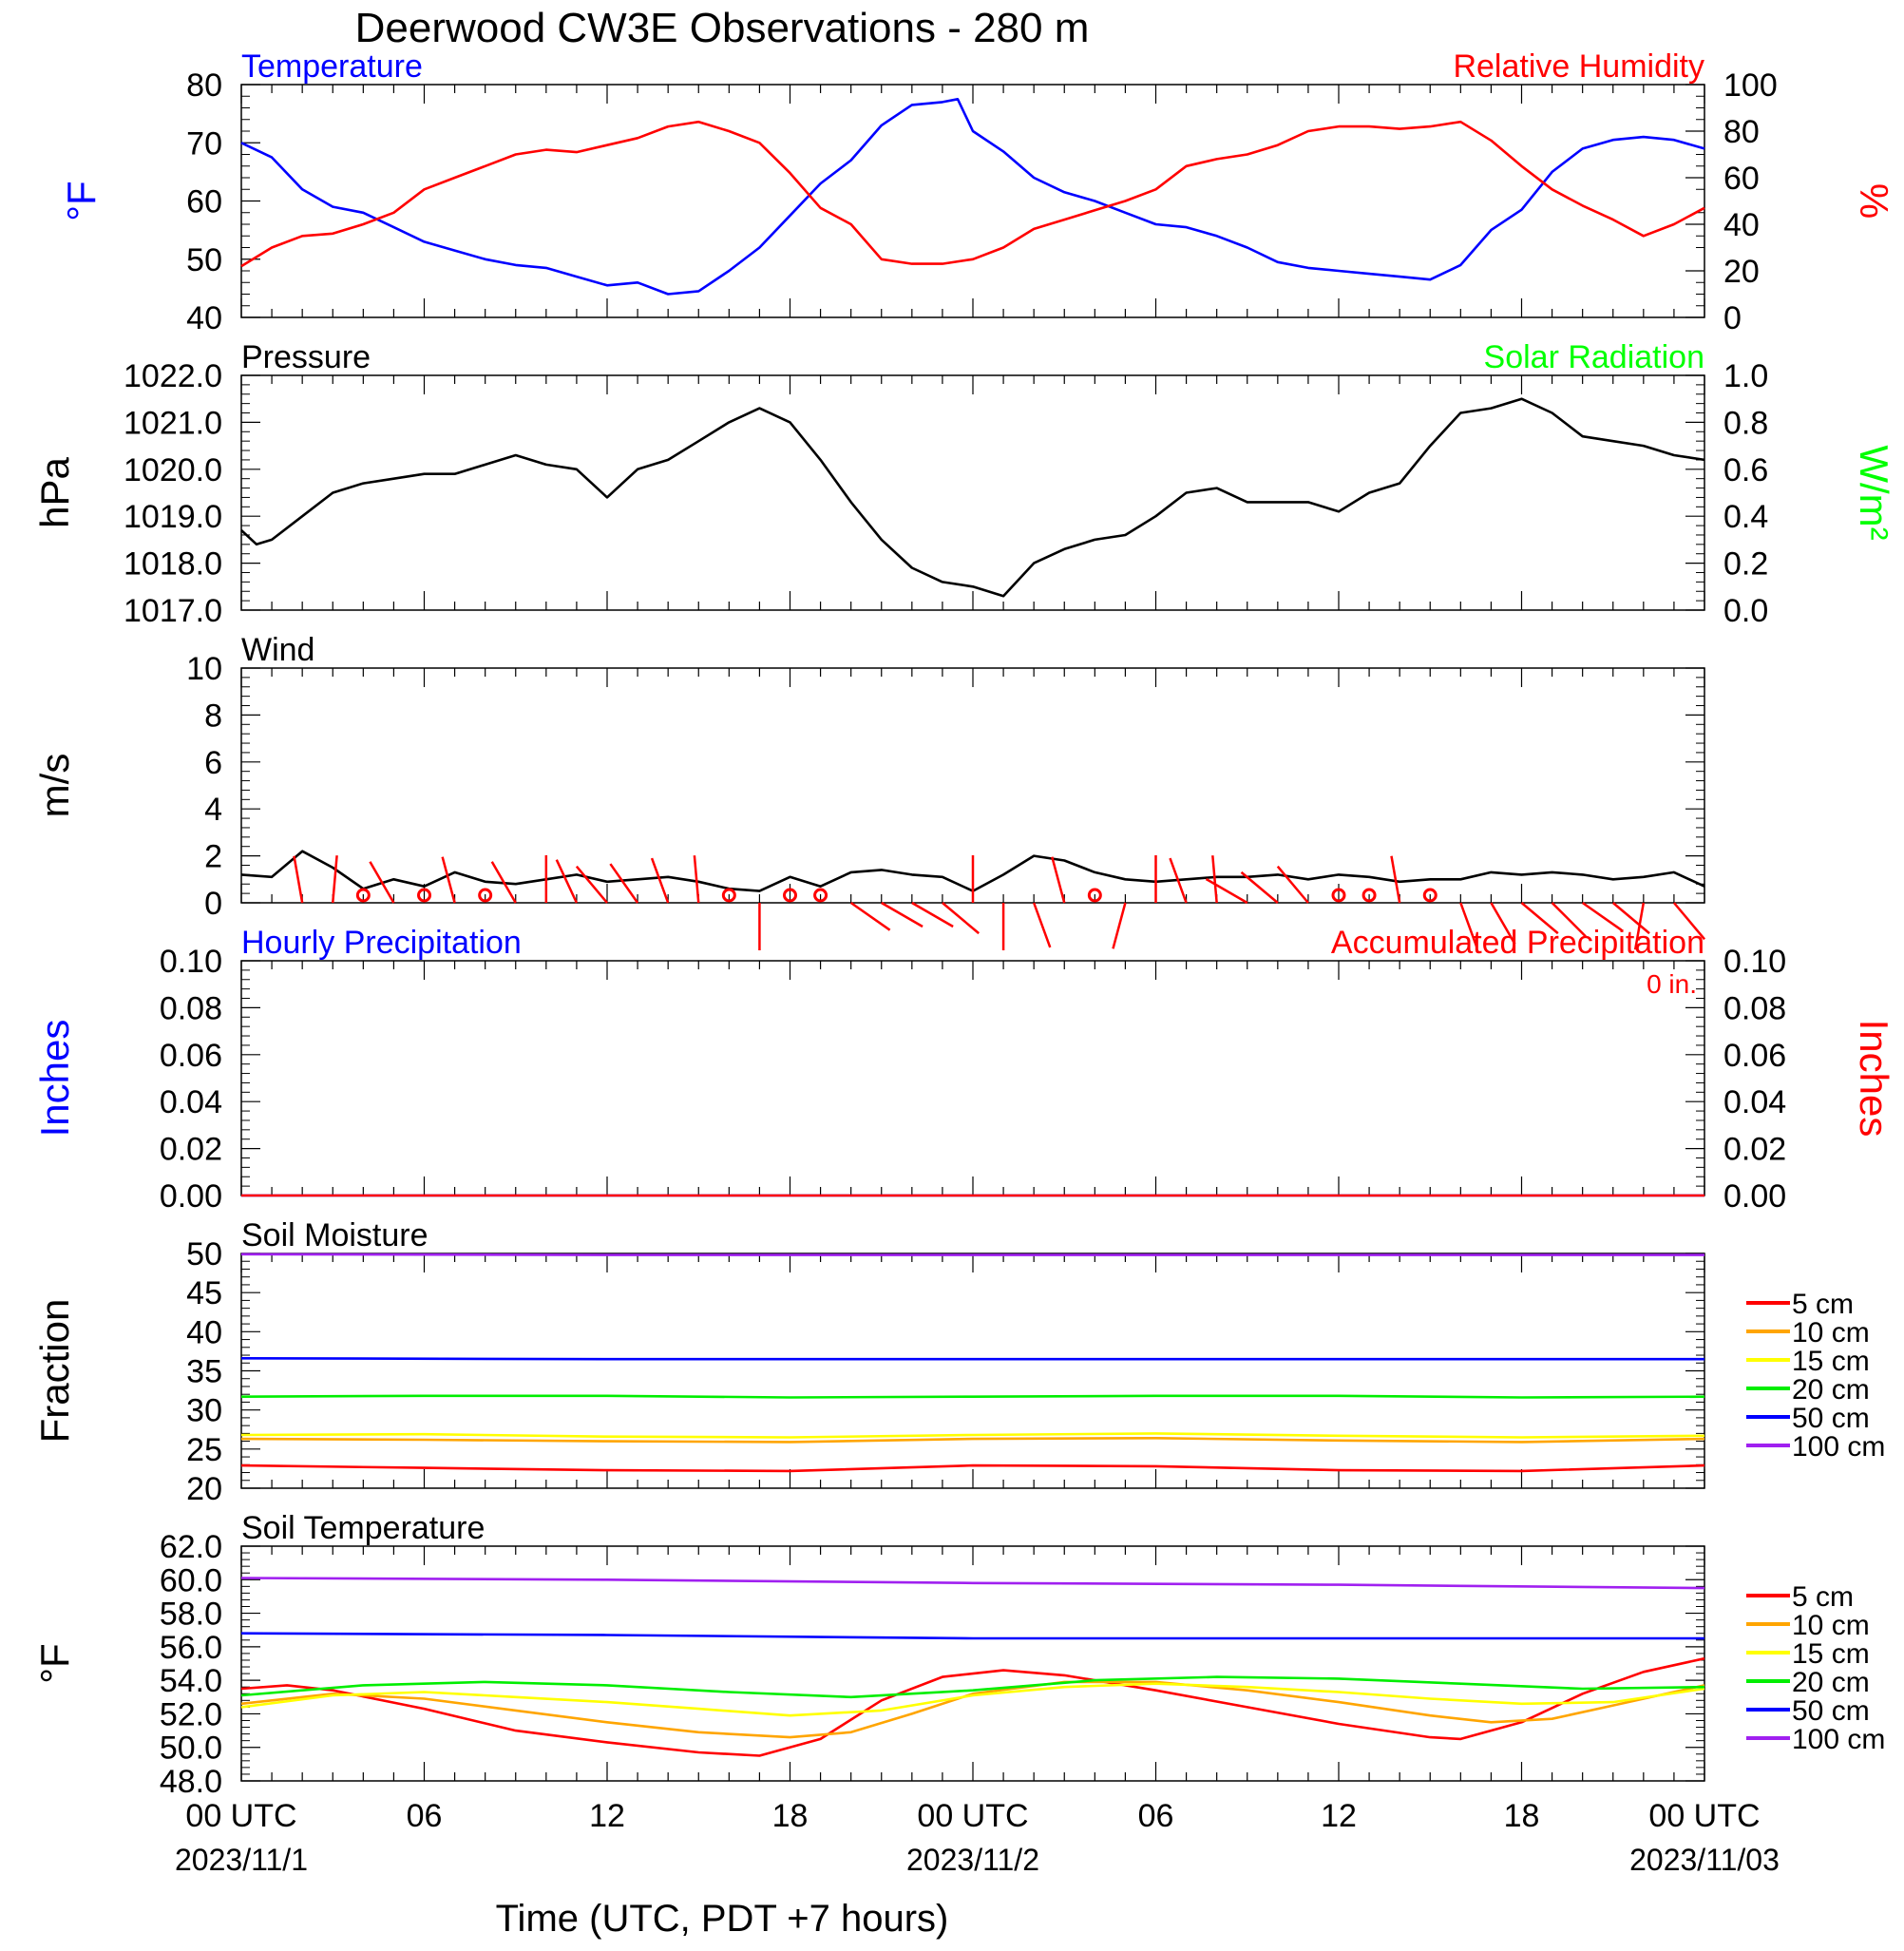 This screenshot has width=1904, height=1951. Describe the element at coordinates (972, 1860) in the screenshot. I see `x-date-label: 2023/11/2` at that location.